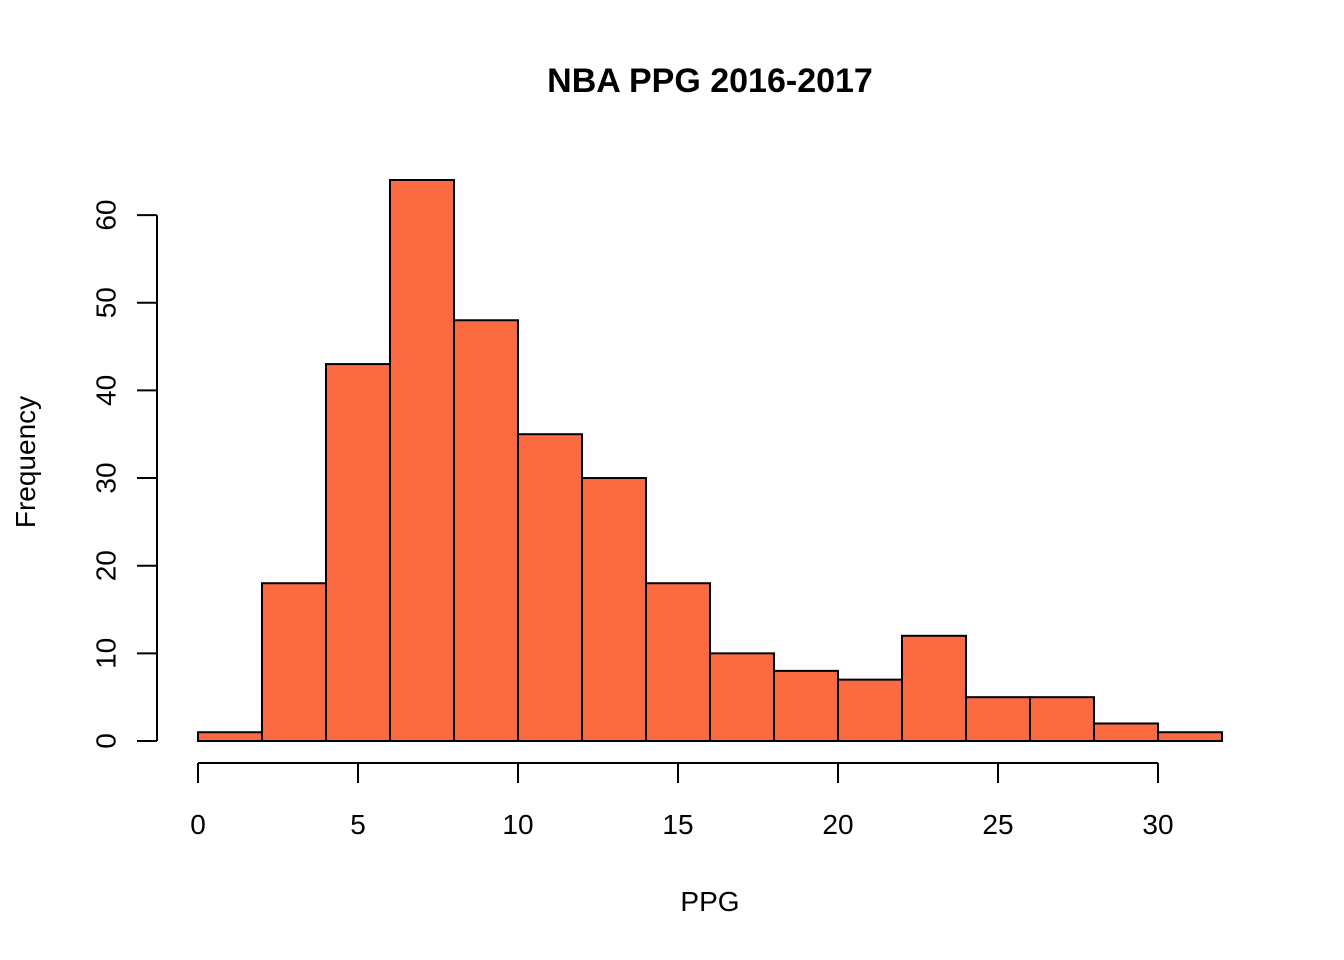 This screenshot has height=960, width=1344. What do you see at coordinates (105, 565) in the screenshot?
I see `y-tick-label-2: 20` at bounding box center [105, 565].